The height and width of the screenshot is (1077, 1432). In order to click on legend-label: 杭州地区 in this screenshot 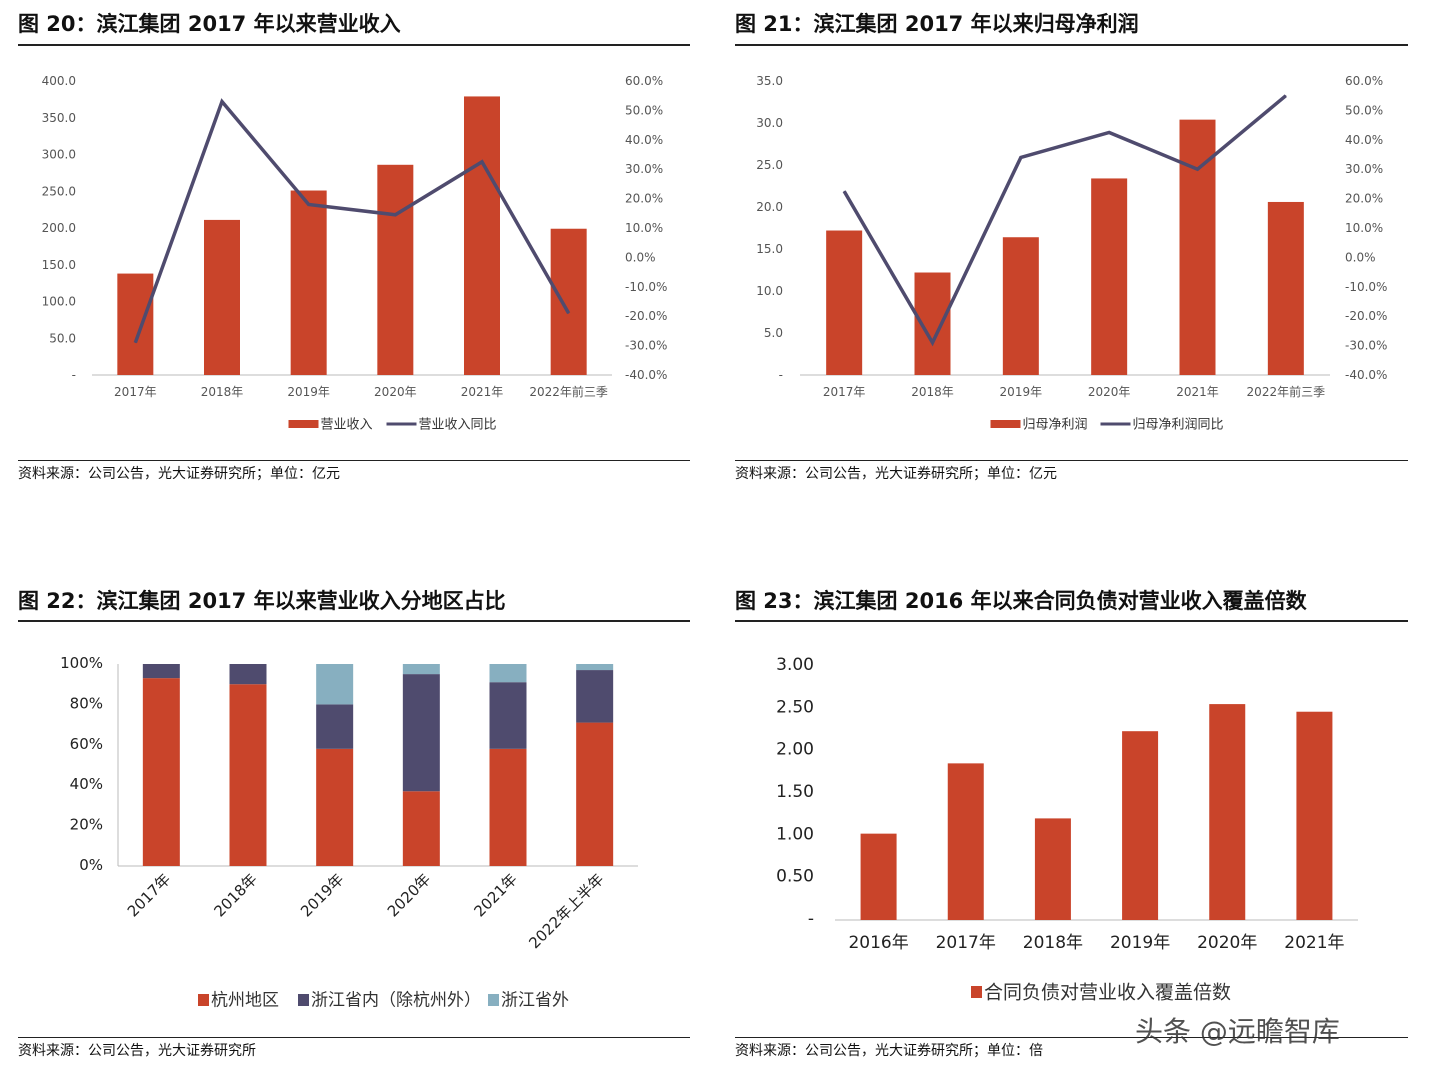, I will do `click(245, 1001)`.